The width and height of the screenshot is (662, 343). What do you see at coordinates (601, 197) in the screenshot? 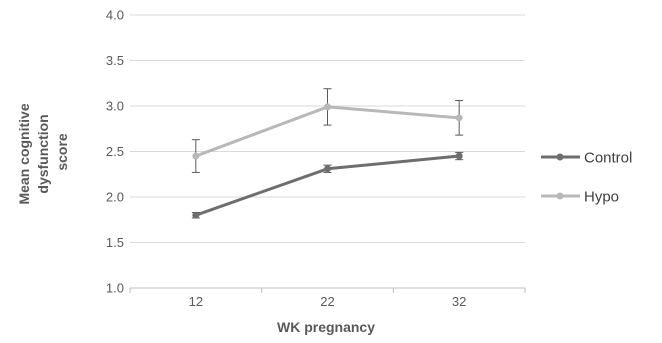
I see `legend-label-hypo: Hypo` at bounding box center [601, 197].